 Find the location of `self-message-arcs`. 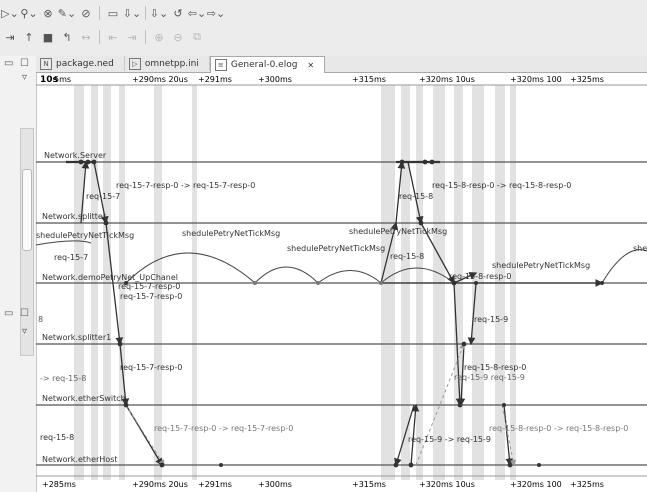

self-message-arcs is located at coordinates (341, 262).